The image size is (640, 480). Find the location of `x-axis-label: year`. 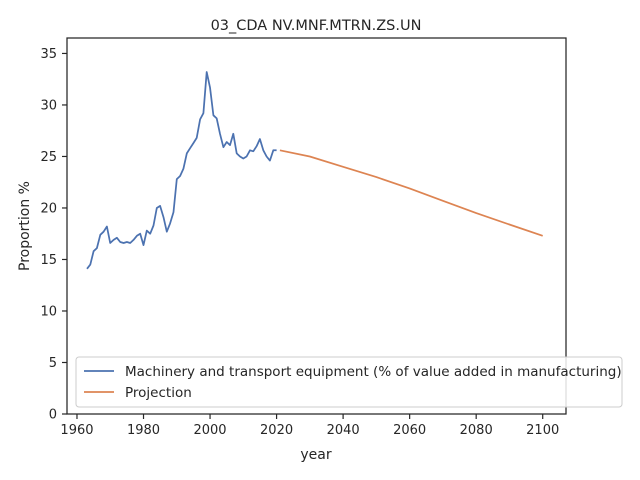

x-axis-label: year is located at coordinates (315, 455).